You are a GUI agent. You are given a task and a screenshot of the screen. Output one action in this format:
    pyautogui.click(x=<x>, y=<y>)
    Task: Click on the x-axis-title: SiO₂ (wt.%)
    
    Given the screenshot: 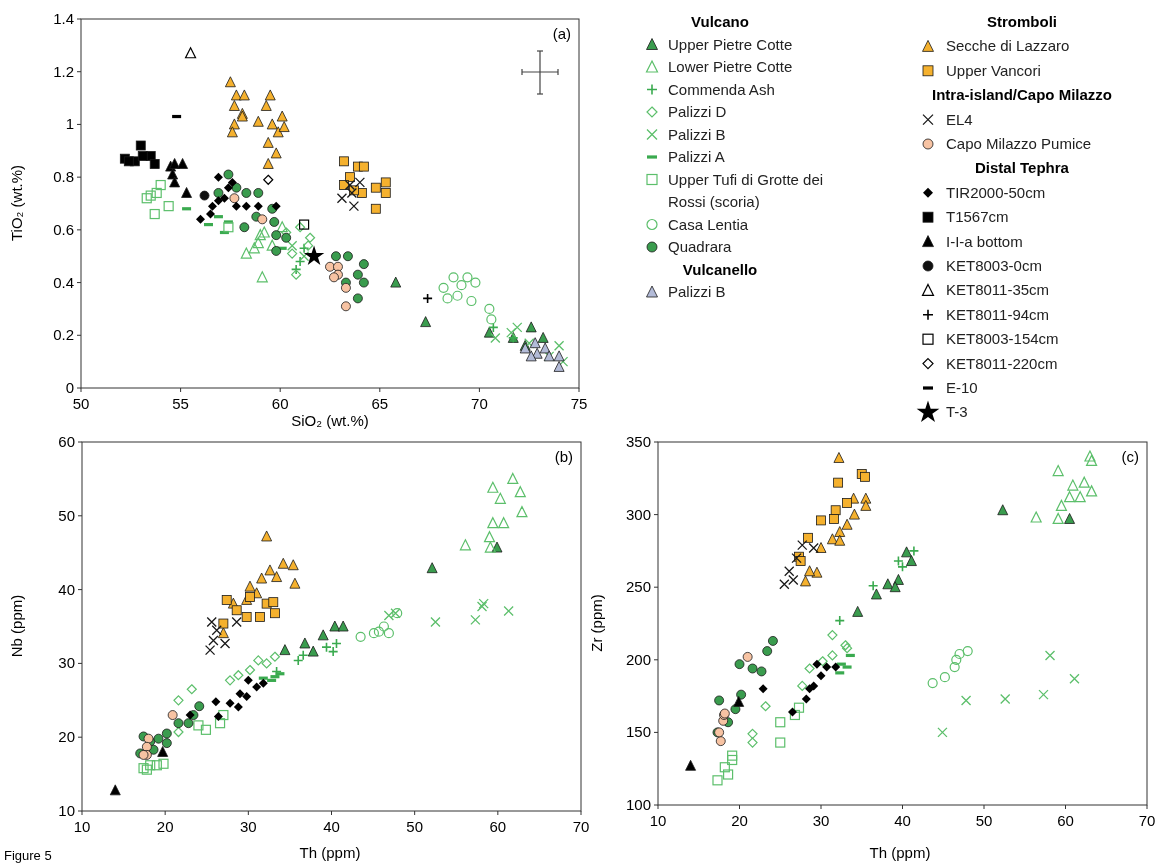 What is the action you would take?
    pyautogui.click(x=330, y=420)
    